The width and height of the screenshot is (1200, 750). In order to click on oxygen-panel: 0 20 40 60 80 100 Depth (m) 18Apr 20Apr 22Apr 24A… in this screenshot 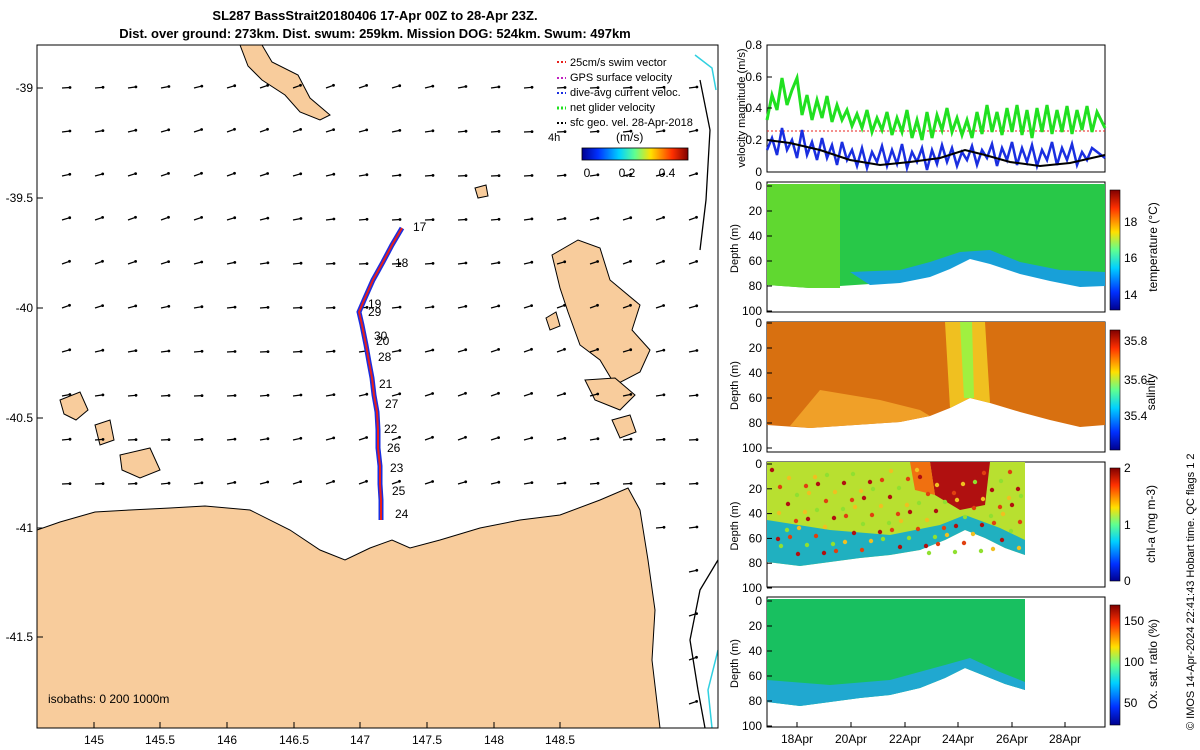, I will do `click(944, 670)`.